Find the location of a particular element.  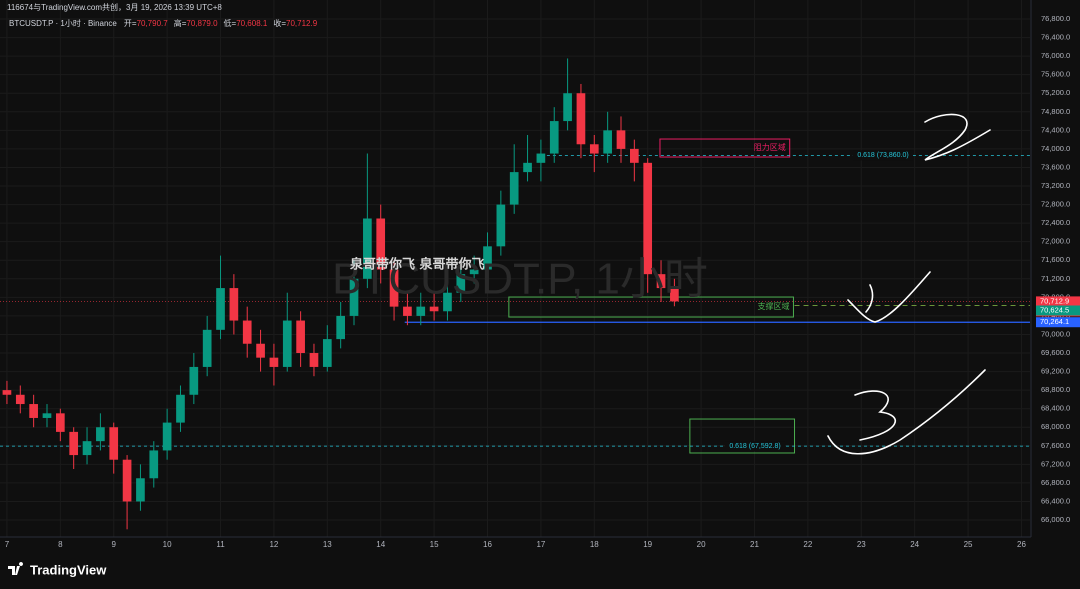

y-tick-label: 76,400.0 is located at coordinates (1055, 37).